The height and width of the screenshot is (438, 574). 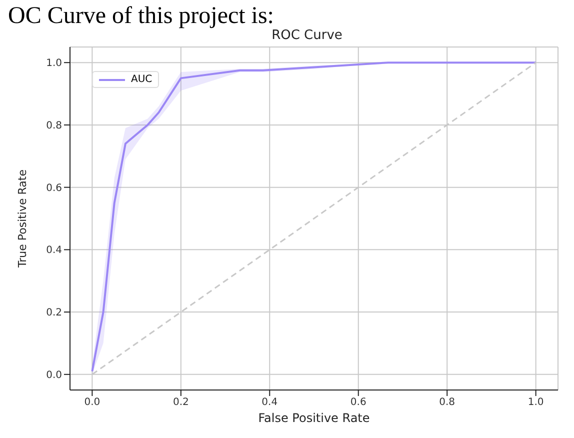 What do you see at coordinates (92, 402) in the screenshot?
I see `x-tick-label: 0.0` at bounding box center [92, 402].